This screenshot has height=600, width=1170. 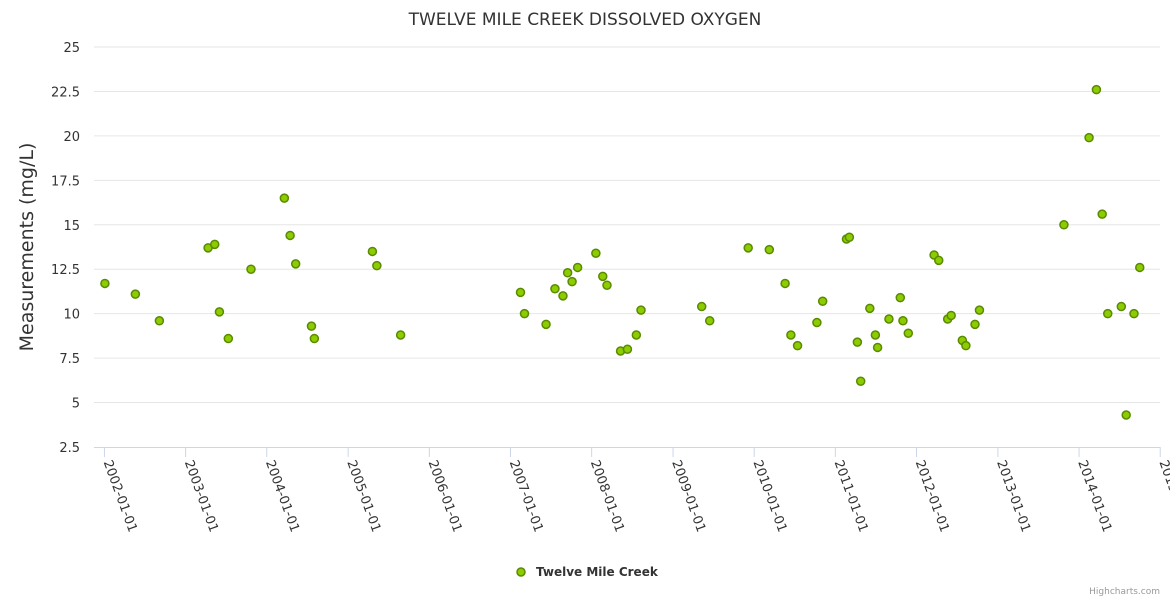 I want to click on legend: Twelve Mile Creek, so click(x=587, y=572).